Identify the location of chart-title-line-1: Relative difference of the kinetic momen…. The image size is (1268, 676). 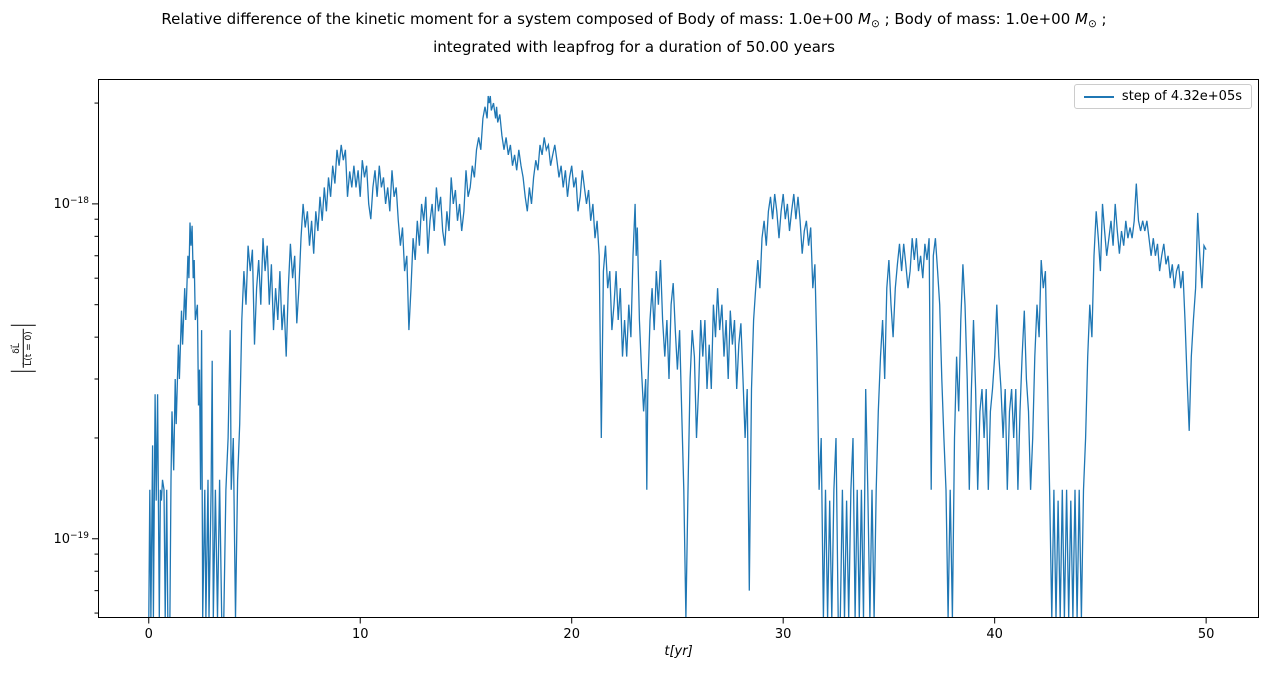
(634, 22).